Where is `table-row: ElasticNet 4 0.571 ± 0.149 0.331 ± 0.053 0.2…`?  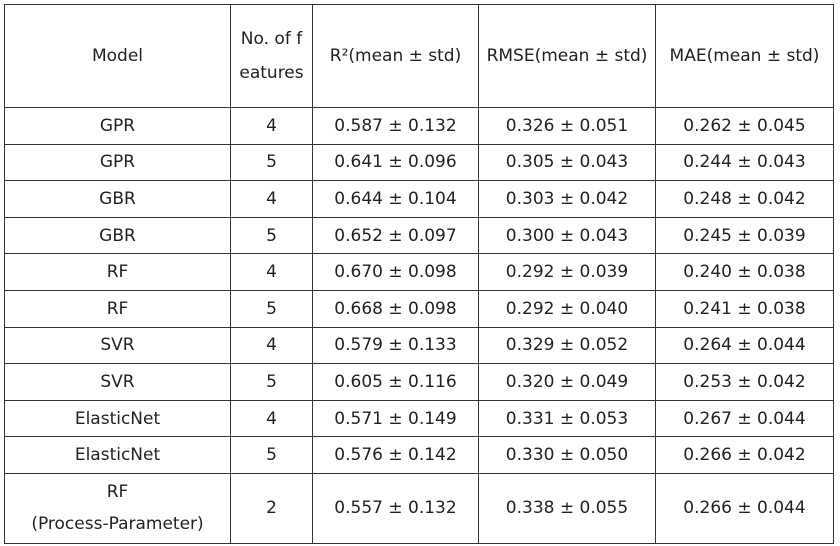 table-row: ElasticNet 4 0.571 ± 0.149 0.331 ± 0.053 0.2… is located at coordinates (419, 418).